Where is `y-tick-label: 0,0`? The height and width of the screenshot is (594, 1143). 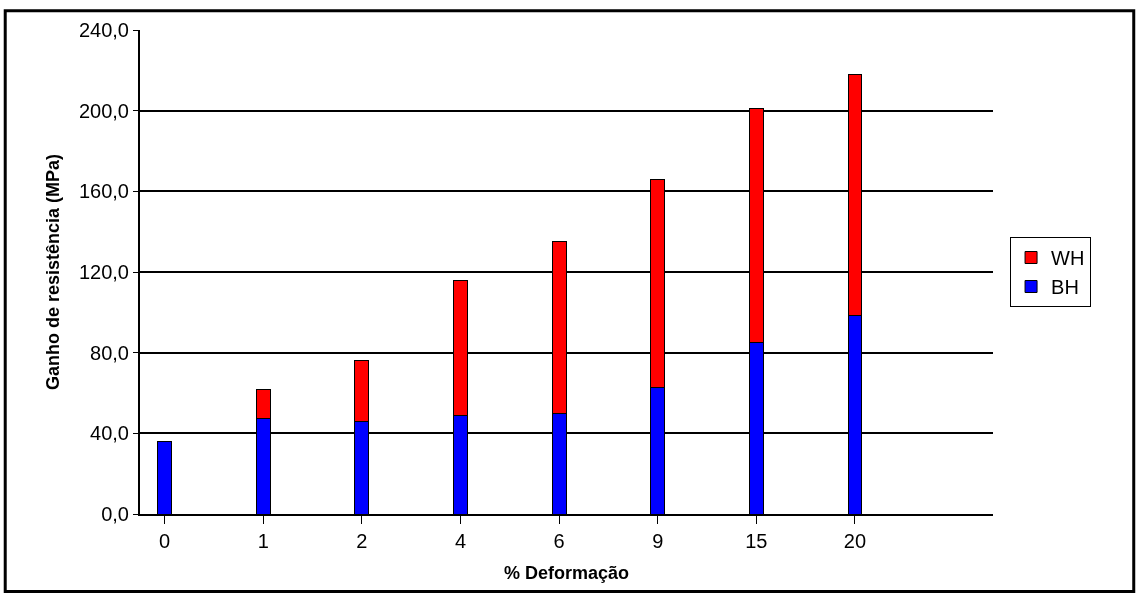
y-tick-label: 0,0 is located at coordinates (115, 514).